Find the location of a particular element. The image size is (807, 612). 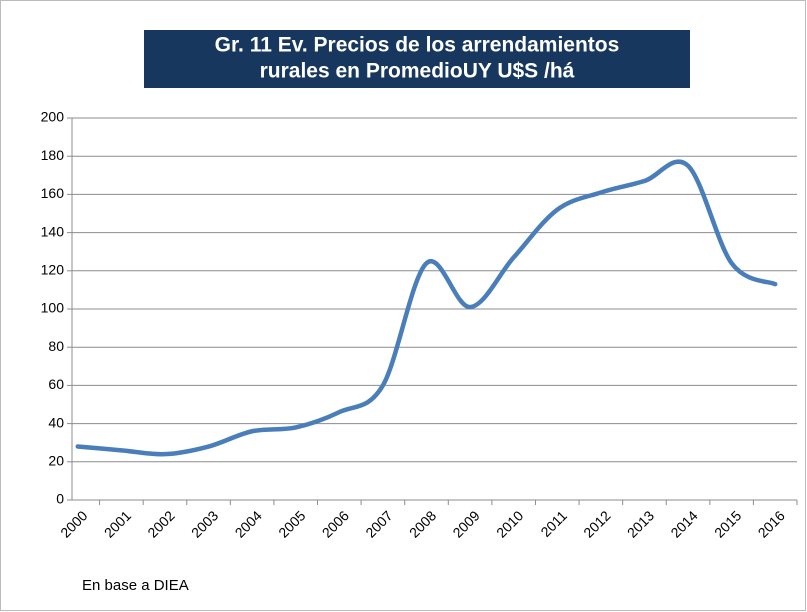

chart-title: rurales en PromedioUY U$S /há is located at coordinates (417, 71).